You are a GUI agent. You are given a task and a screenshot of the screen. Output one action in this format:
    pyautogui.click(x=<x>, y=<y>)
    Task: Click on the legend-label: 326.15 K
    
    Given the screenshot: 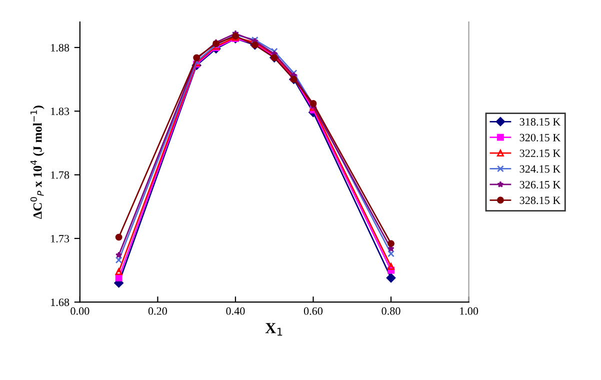 What is the action you would take?
    pyautogui.click(x=540, y=184)
    